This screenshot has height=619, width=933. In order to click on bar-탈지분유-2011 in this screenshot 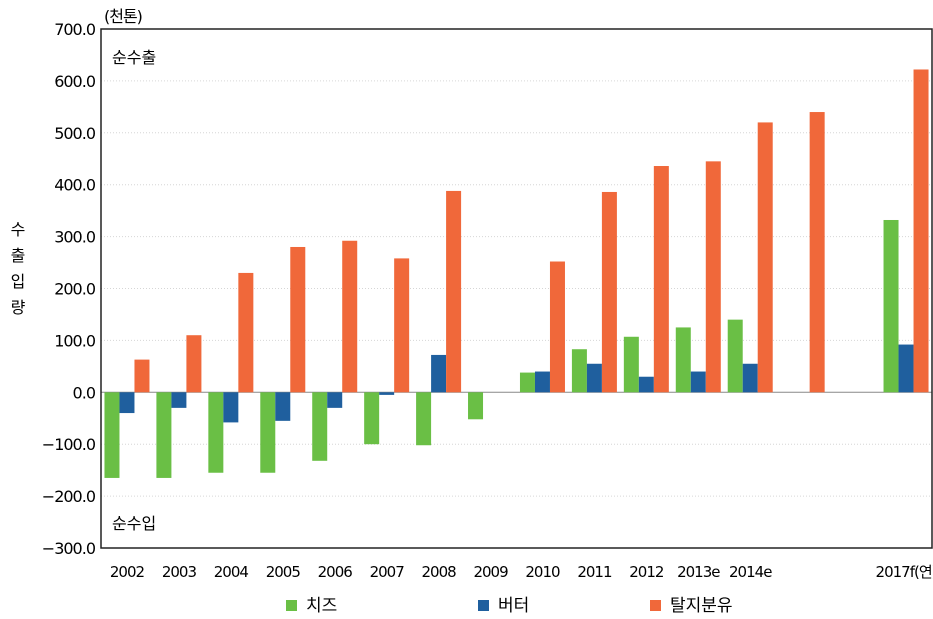, I will do `click(609, 292)`.